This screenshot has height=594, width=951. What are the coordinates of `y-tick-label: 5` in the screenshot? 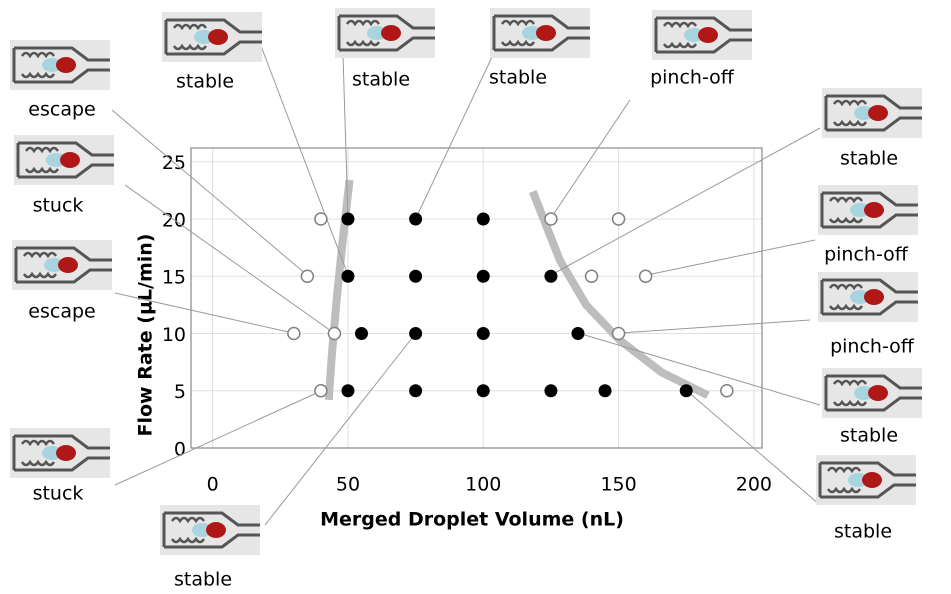 It's located at (180, 392).